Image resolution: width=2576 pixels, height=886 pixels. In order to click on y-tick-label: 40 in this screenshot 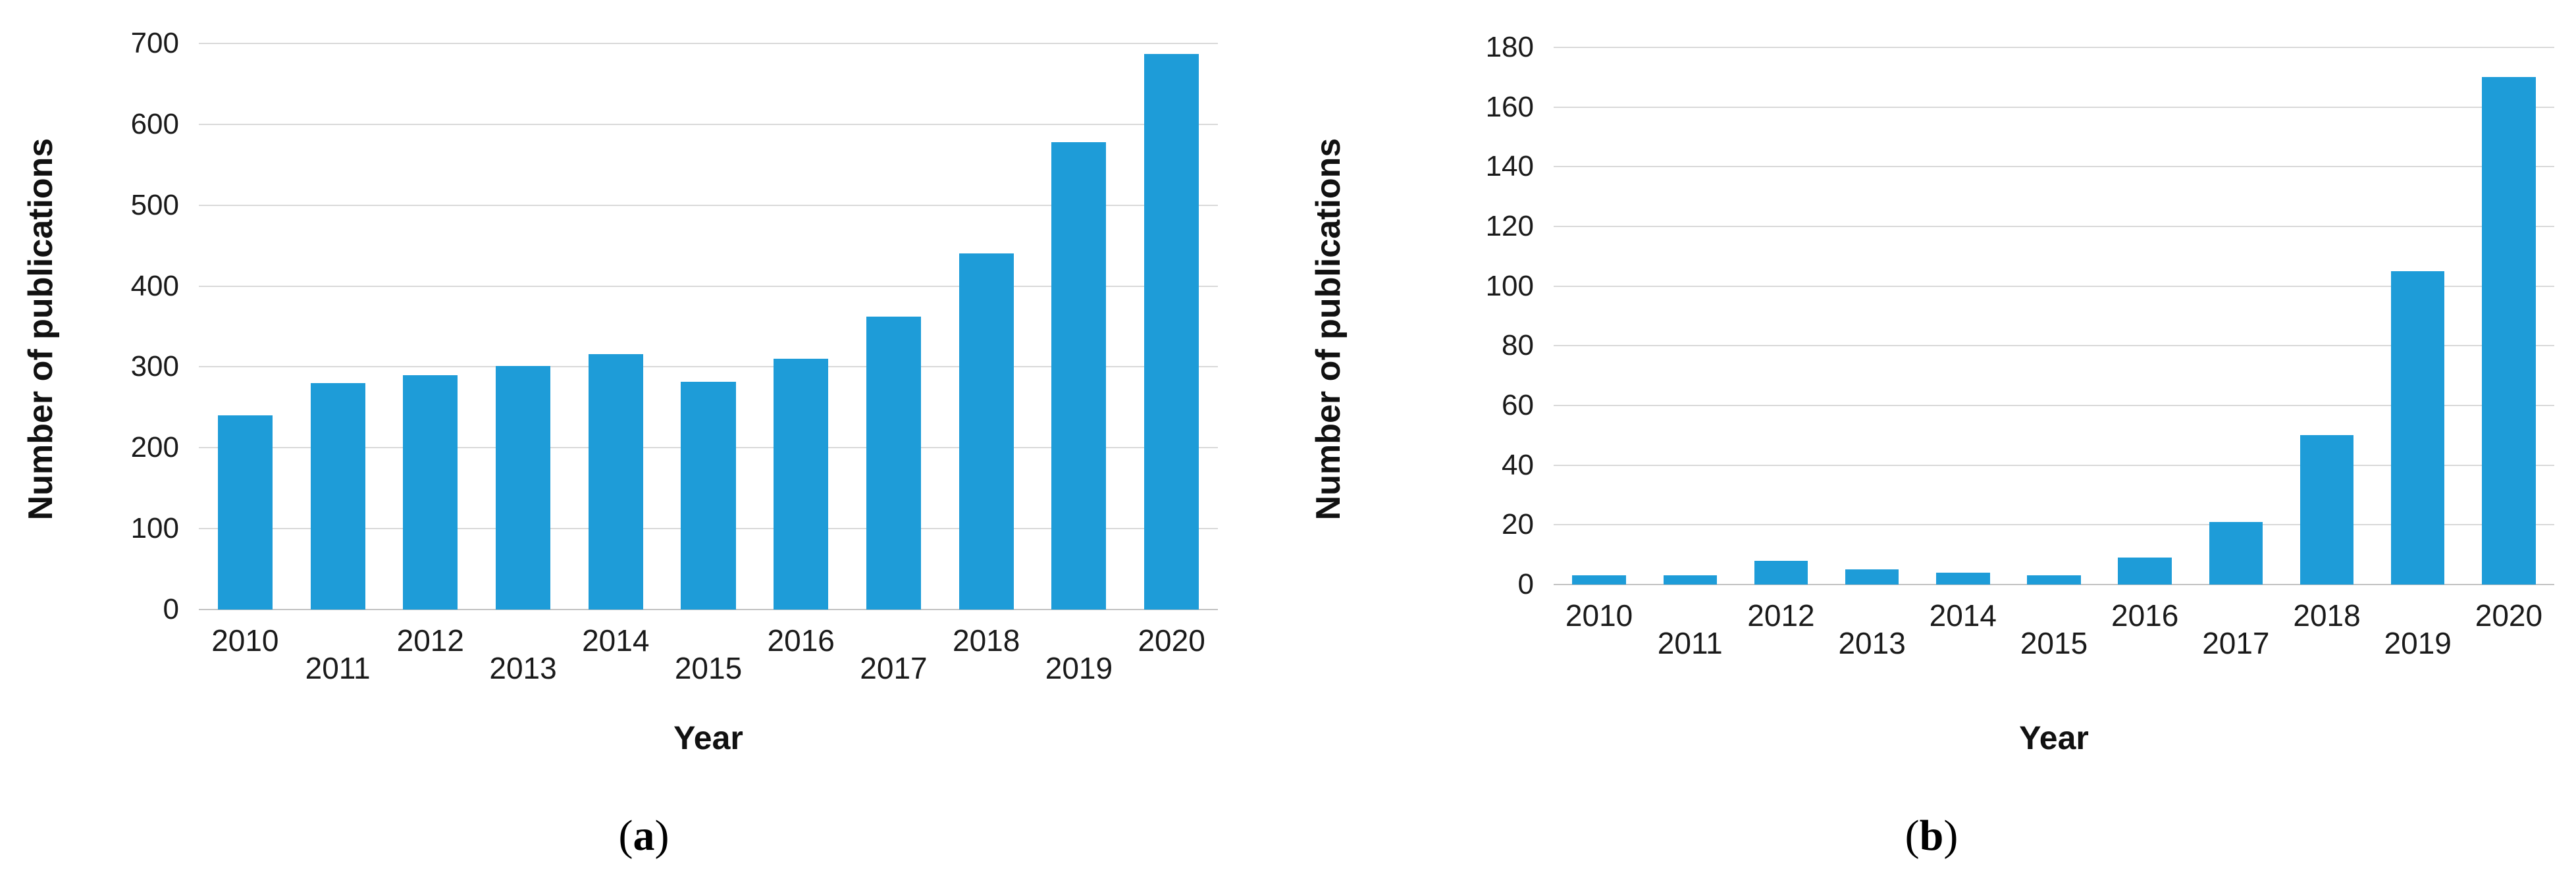, I will do `click(1518, 465)`.